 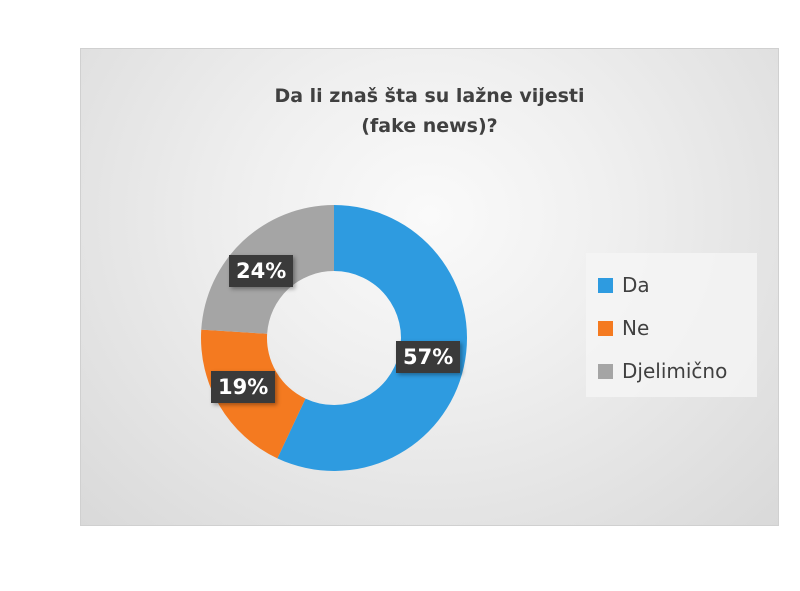 What do you see at coordinates (428, 357) in the screenshot?
I see `data-label-da: 57%` at bounding box center [428, 357].